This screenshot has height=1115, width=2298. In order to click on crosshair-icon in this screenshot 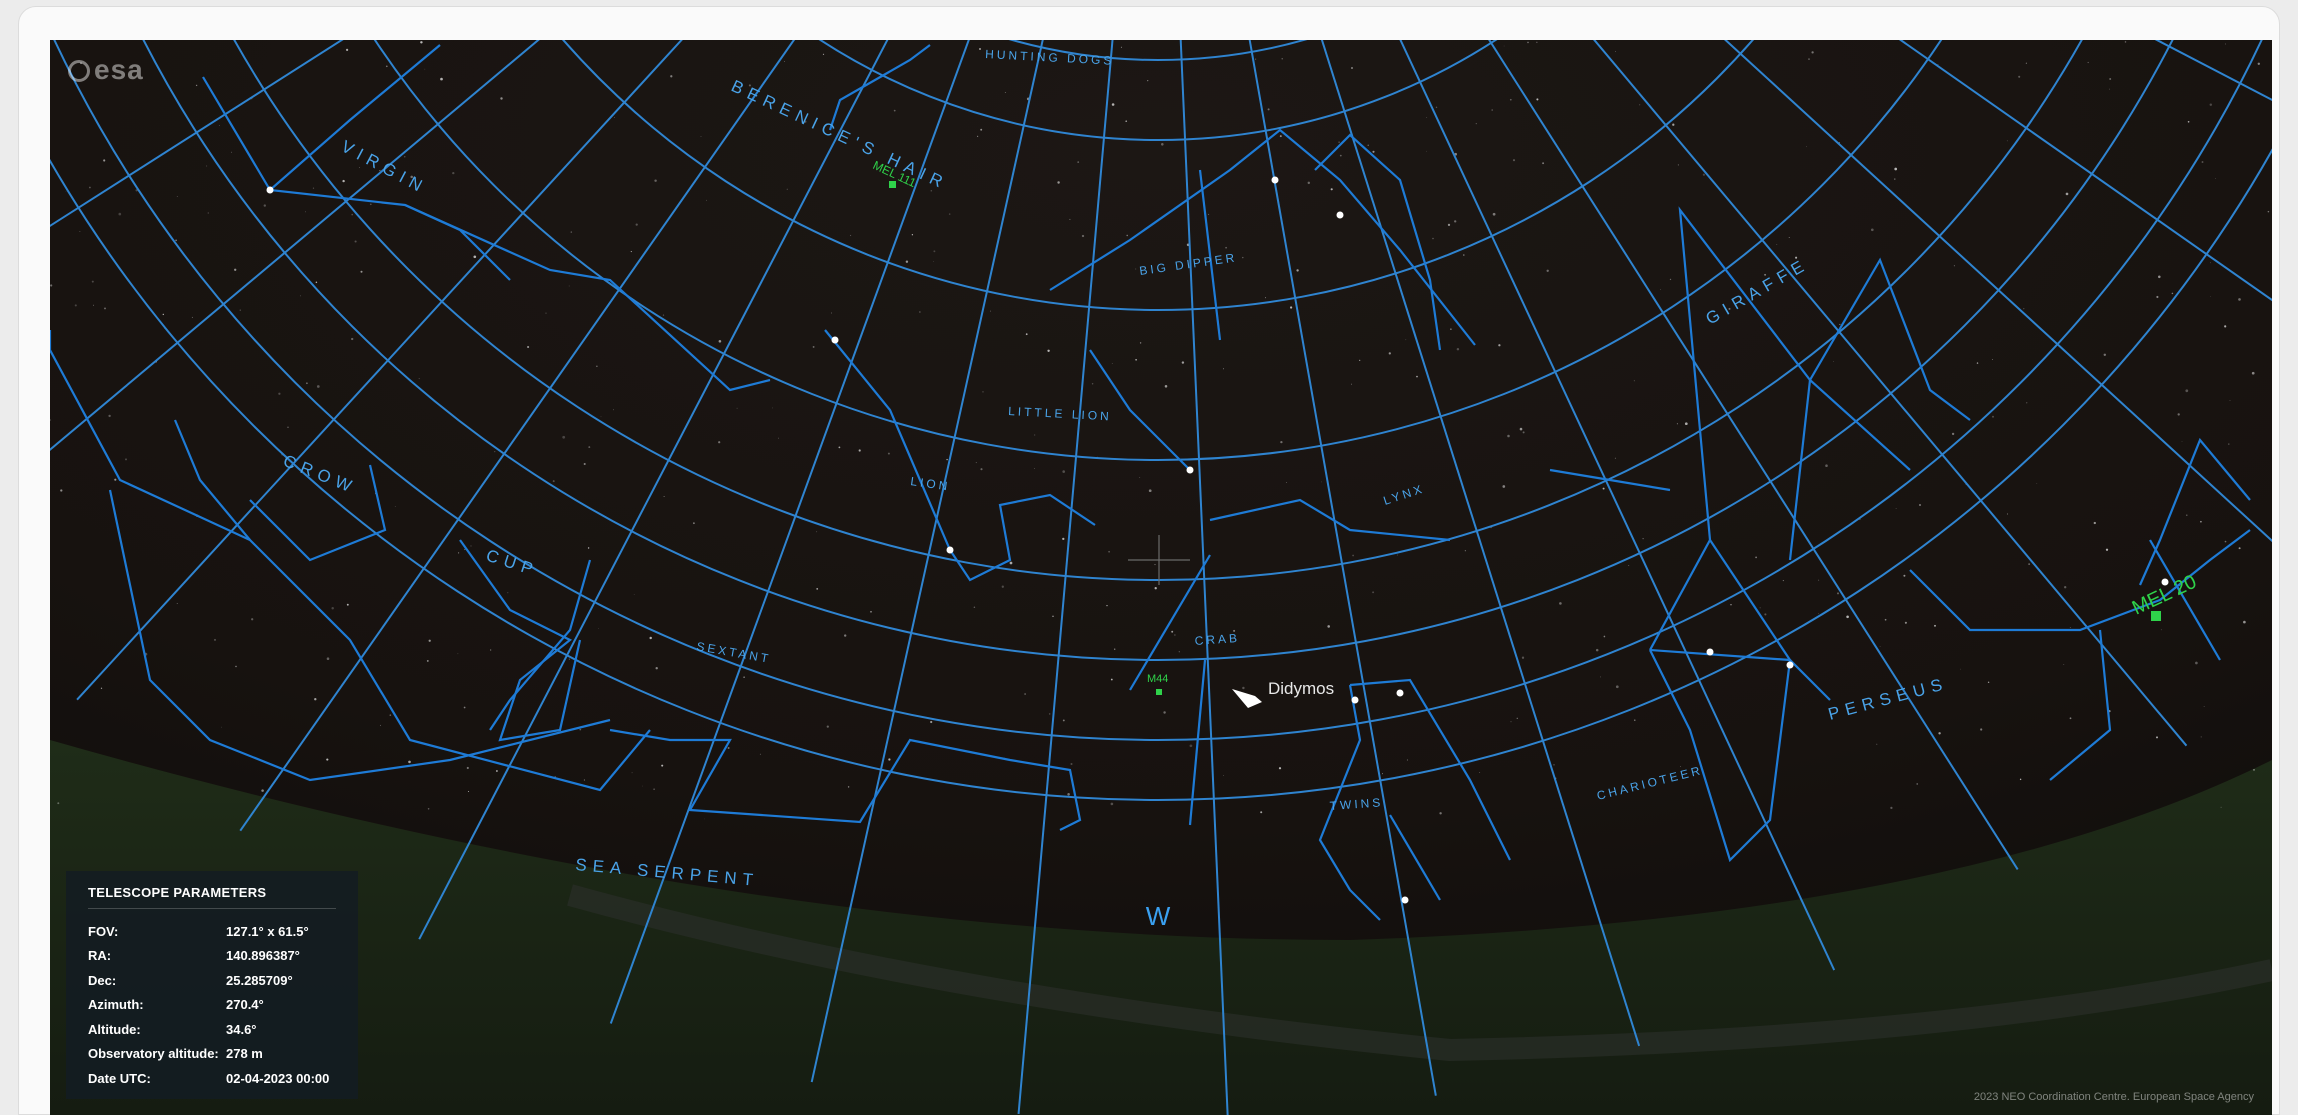, I will do `click(1159, 560)`.